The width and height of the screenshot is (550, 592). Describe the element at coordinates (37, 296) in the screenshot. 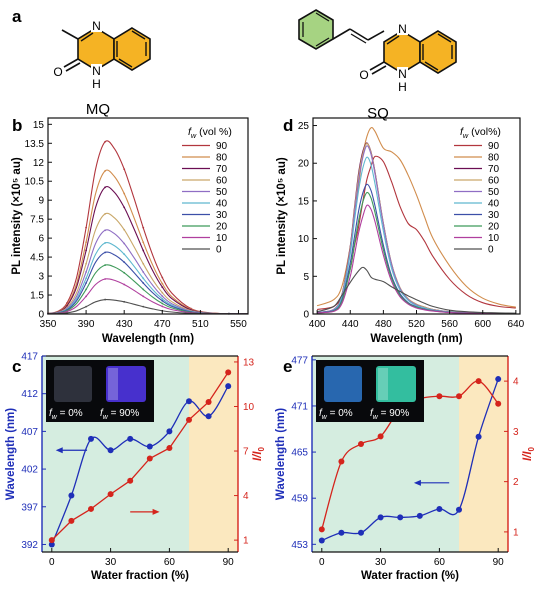

I see `y-tick-label-b: 1.5` at that location.